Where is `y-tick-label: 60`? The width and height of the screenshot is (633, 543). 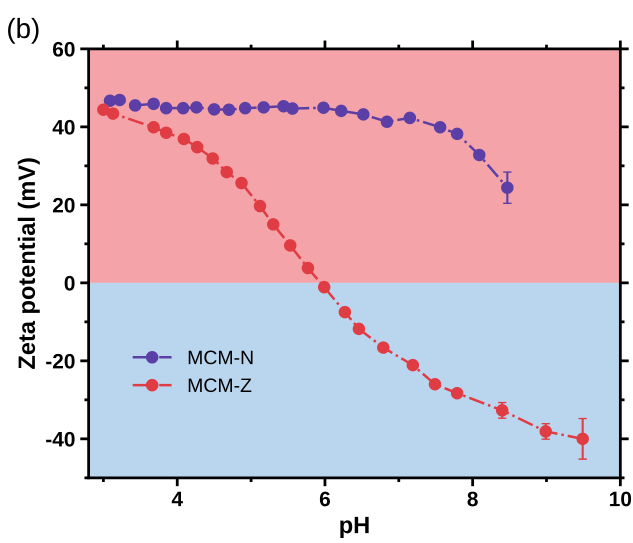 y-tick-label: 60 is located at coordinates (64, 49).